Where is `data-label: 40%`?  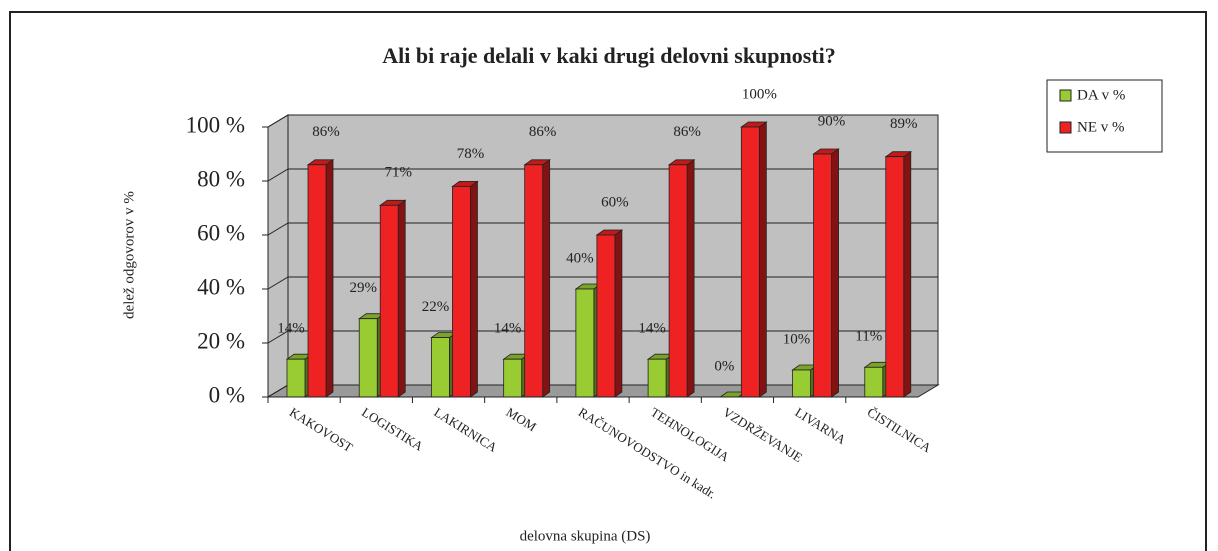
data-label: 40% is located at coordinates (580, 258).